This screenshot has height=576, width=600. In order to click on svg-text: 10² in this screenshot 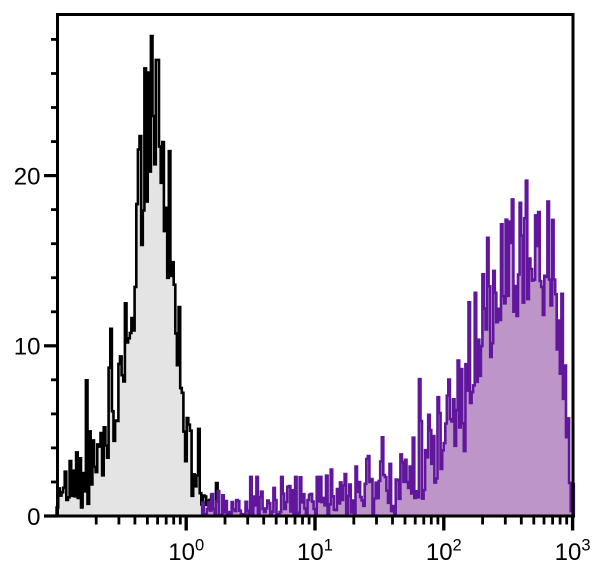, I will do `click(444, 551)`.